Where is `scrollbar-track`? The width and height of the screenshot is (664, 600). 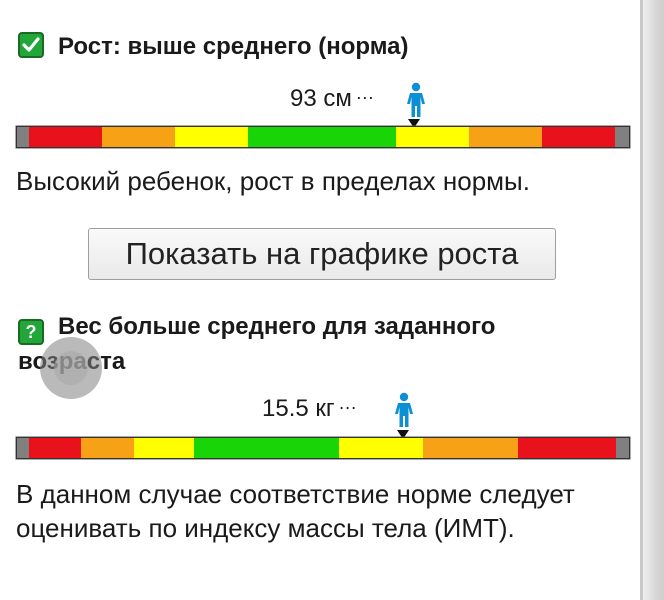
scrollbar-track is located at coordinates (652, 300).